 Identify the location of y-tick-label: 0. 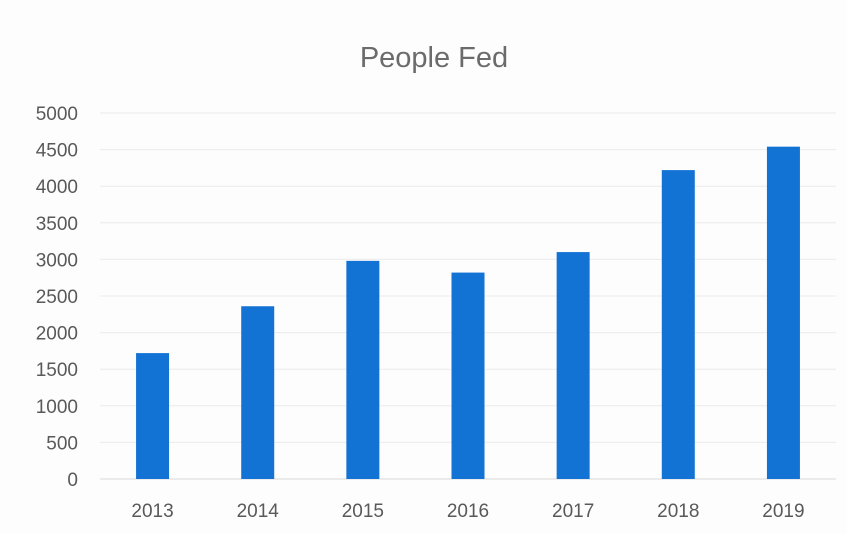
(72, 480).